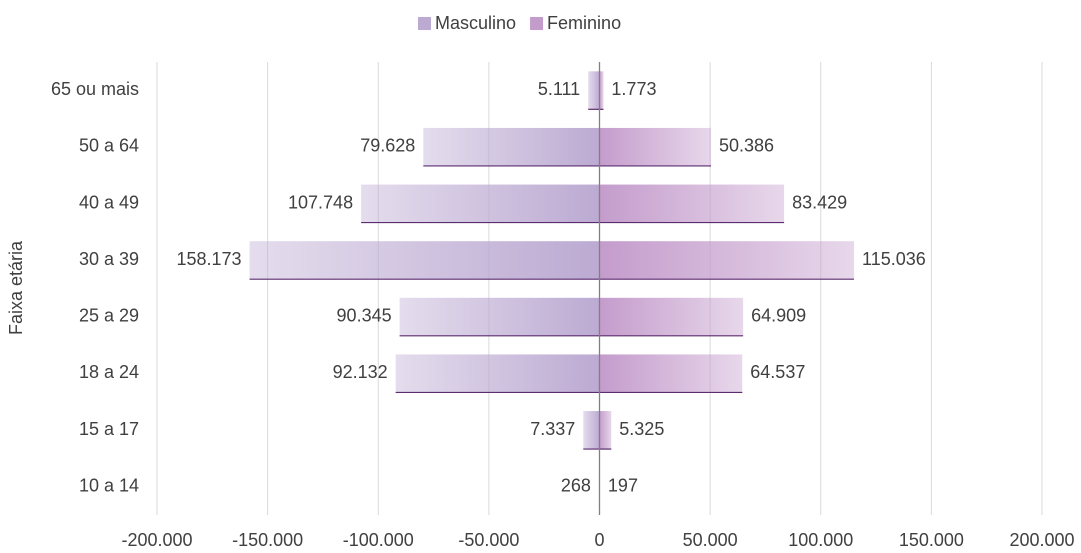 This screenshot has height=553, width=1081. What do you see at coordinates (109, 372) in the screenshot?
I see `y-tick-label: 18 a 24` at bounding box center [109, 372].